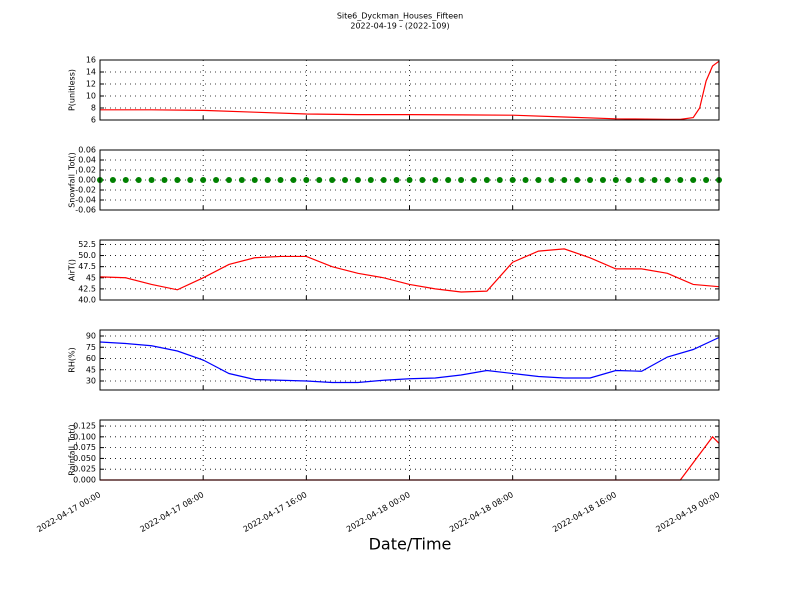 Image resolution: width=800 pixels, height=600 pixels. I want to click on y-tick-label: 90, so click(91, 336).